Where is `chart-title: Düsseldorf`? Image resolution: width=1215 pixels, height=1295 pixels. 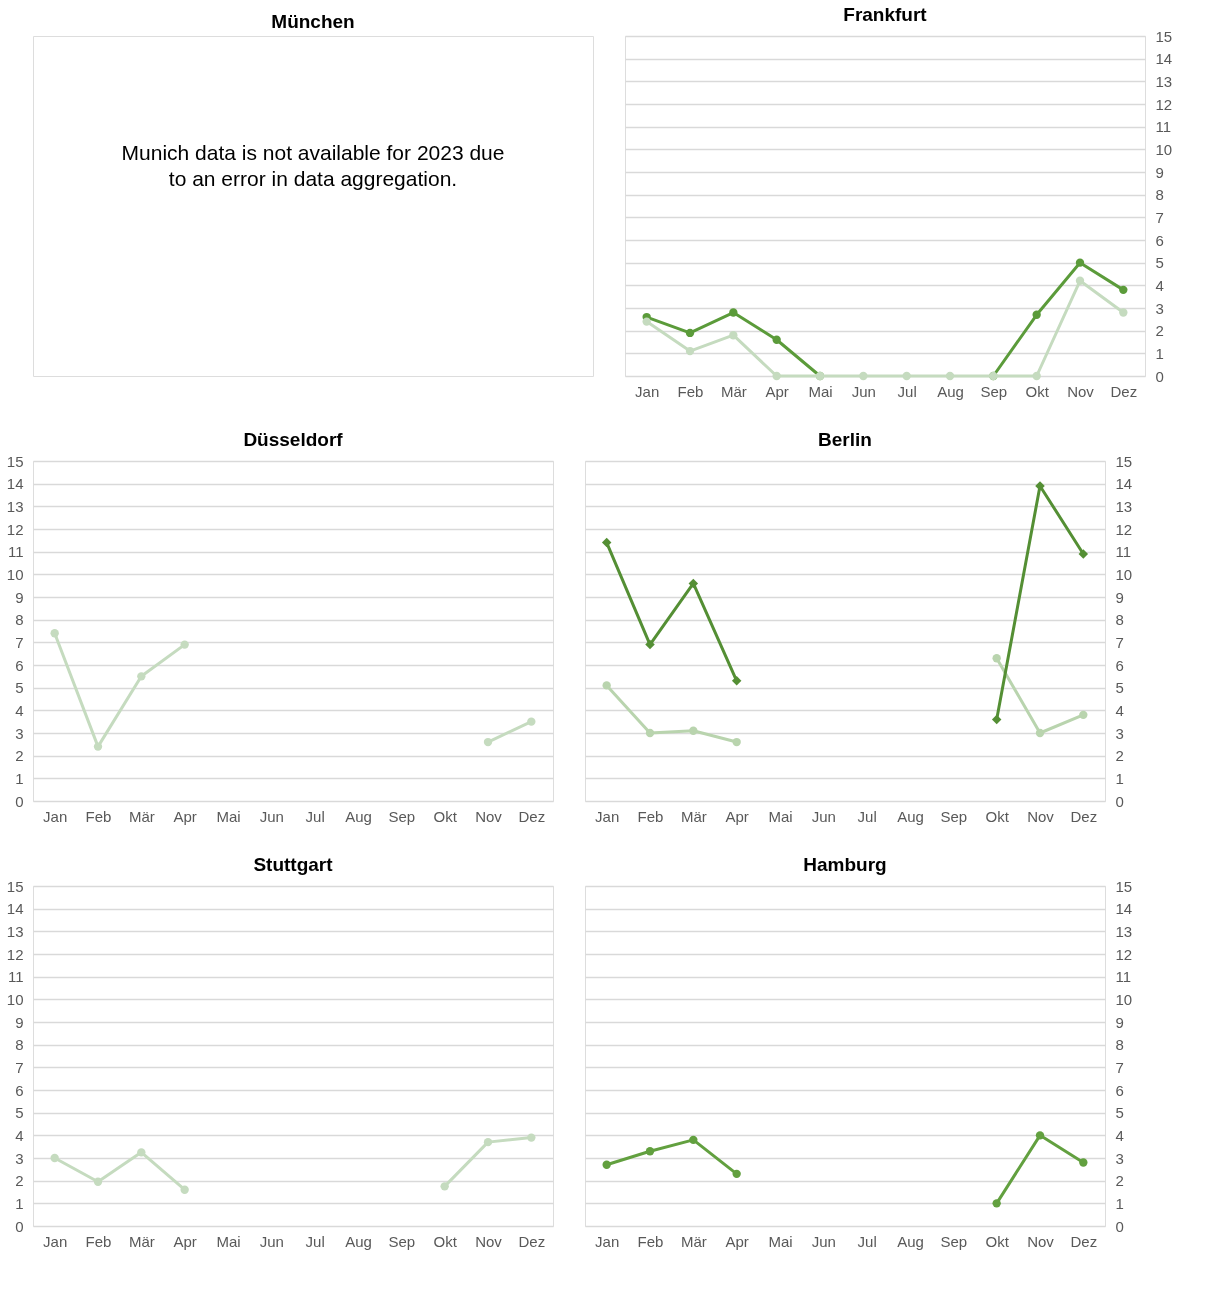
chart-title: Düsseldorf is located at coordinates (293, 439).